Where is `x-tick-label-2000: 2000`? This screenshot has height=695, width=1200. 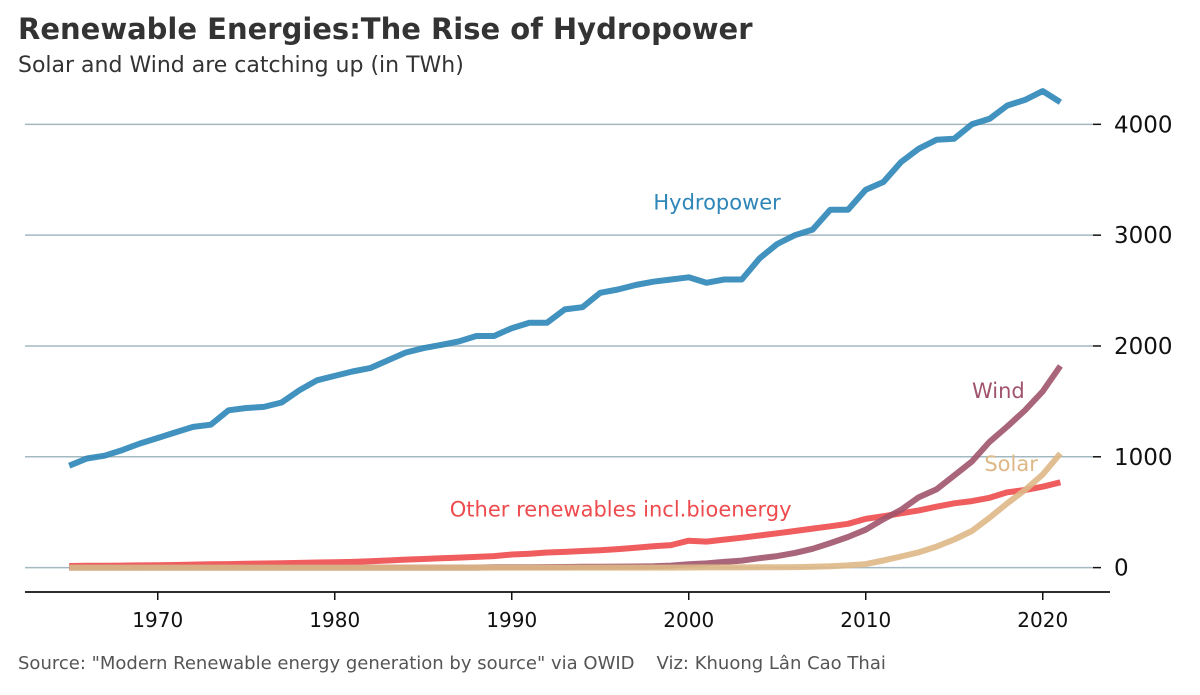 x-tick-label-2000: 2000 is located at coordinates (688, 620).